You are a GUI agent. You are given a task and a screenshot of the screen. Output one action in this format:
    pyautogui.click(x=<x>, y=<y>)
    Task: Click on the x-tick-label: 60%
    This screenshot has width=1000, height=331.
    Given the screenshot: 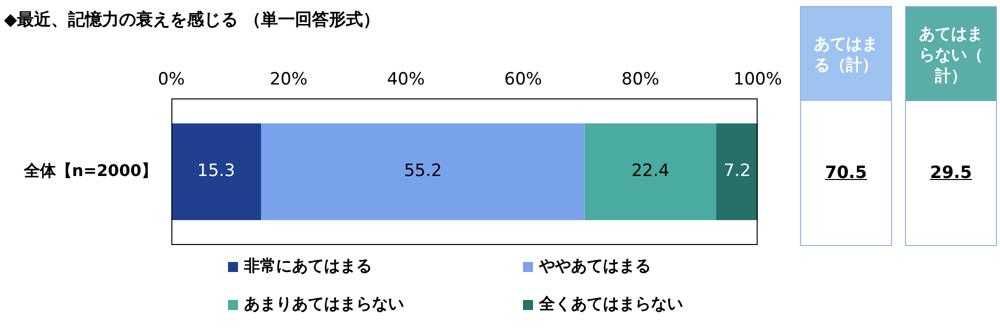 What is the action you would take?
    pyautogui.click(x=523, y=80)
    